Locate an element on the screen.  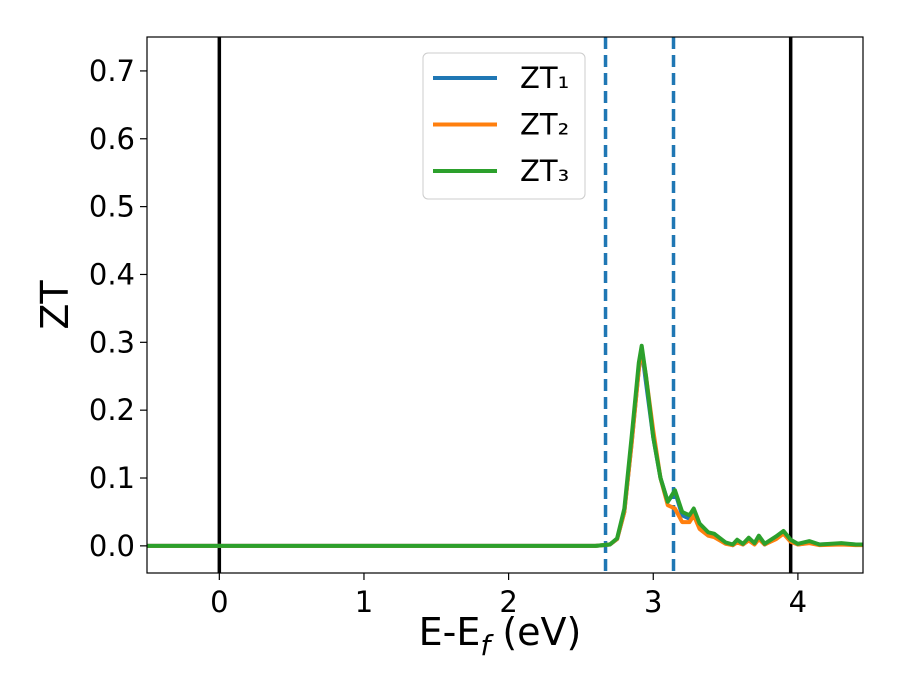
legend-label: ZT₂ is located at coordinates (544, 125).